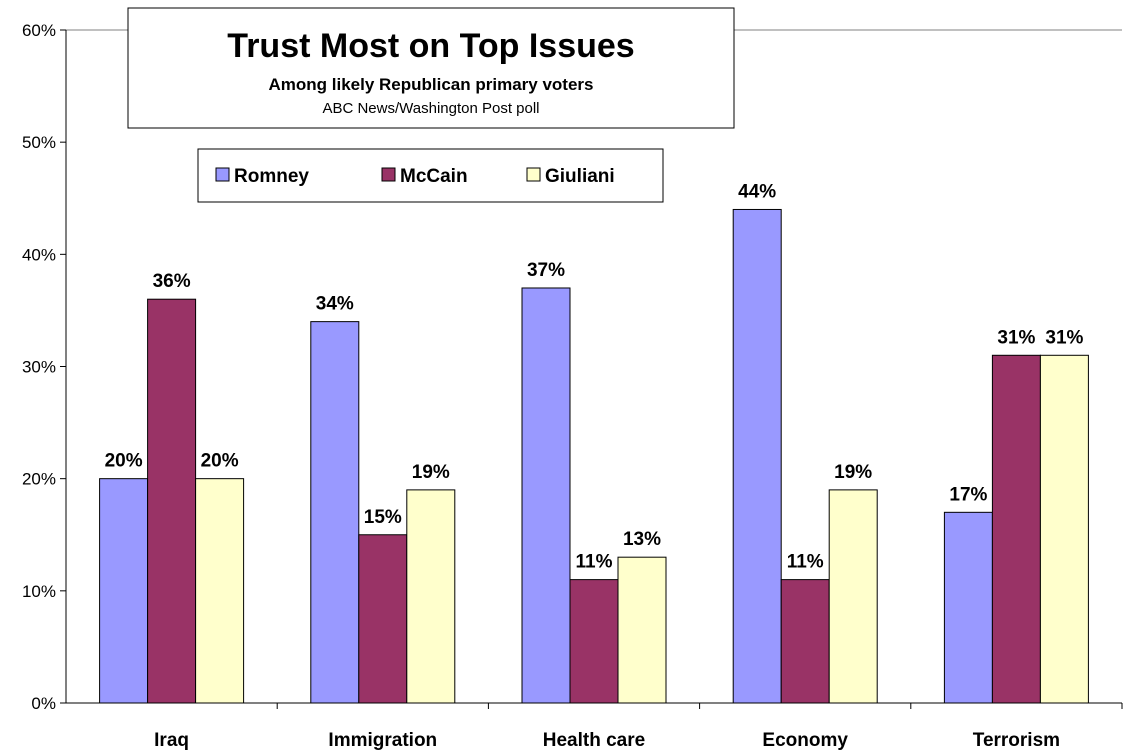  I want to click on x-tick-label: Immigration, so click(382, 740).